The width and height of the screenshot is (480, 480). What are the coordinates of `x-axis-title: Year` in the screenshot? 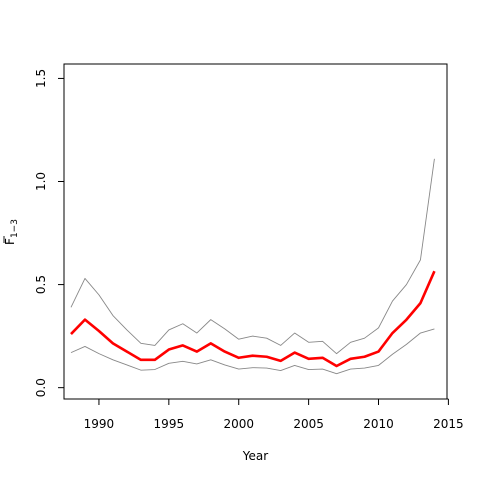 It's located at (255, 456).